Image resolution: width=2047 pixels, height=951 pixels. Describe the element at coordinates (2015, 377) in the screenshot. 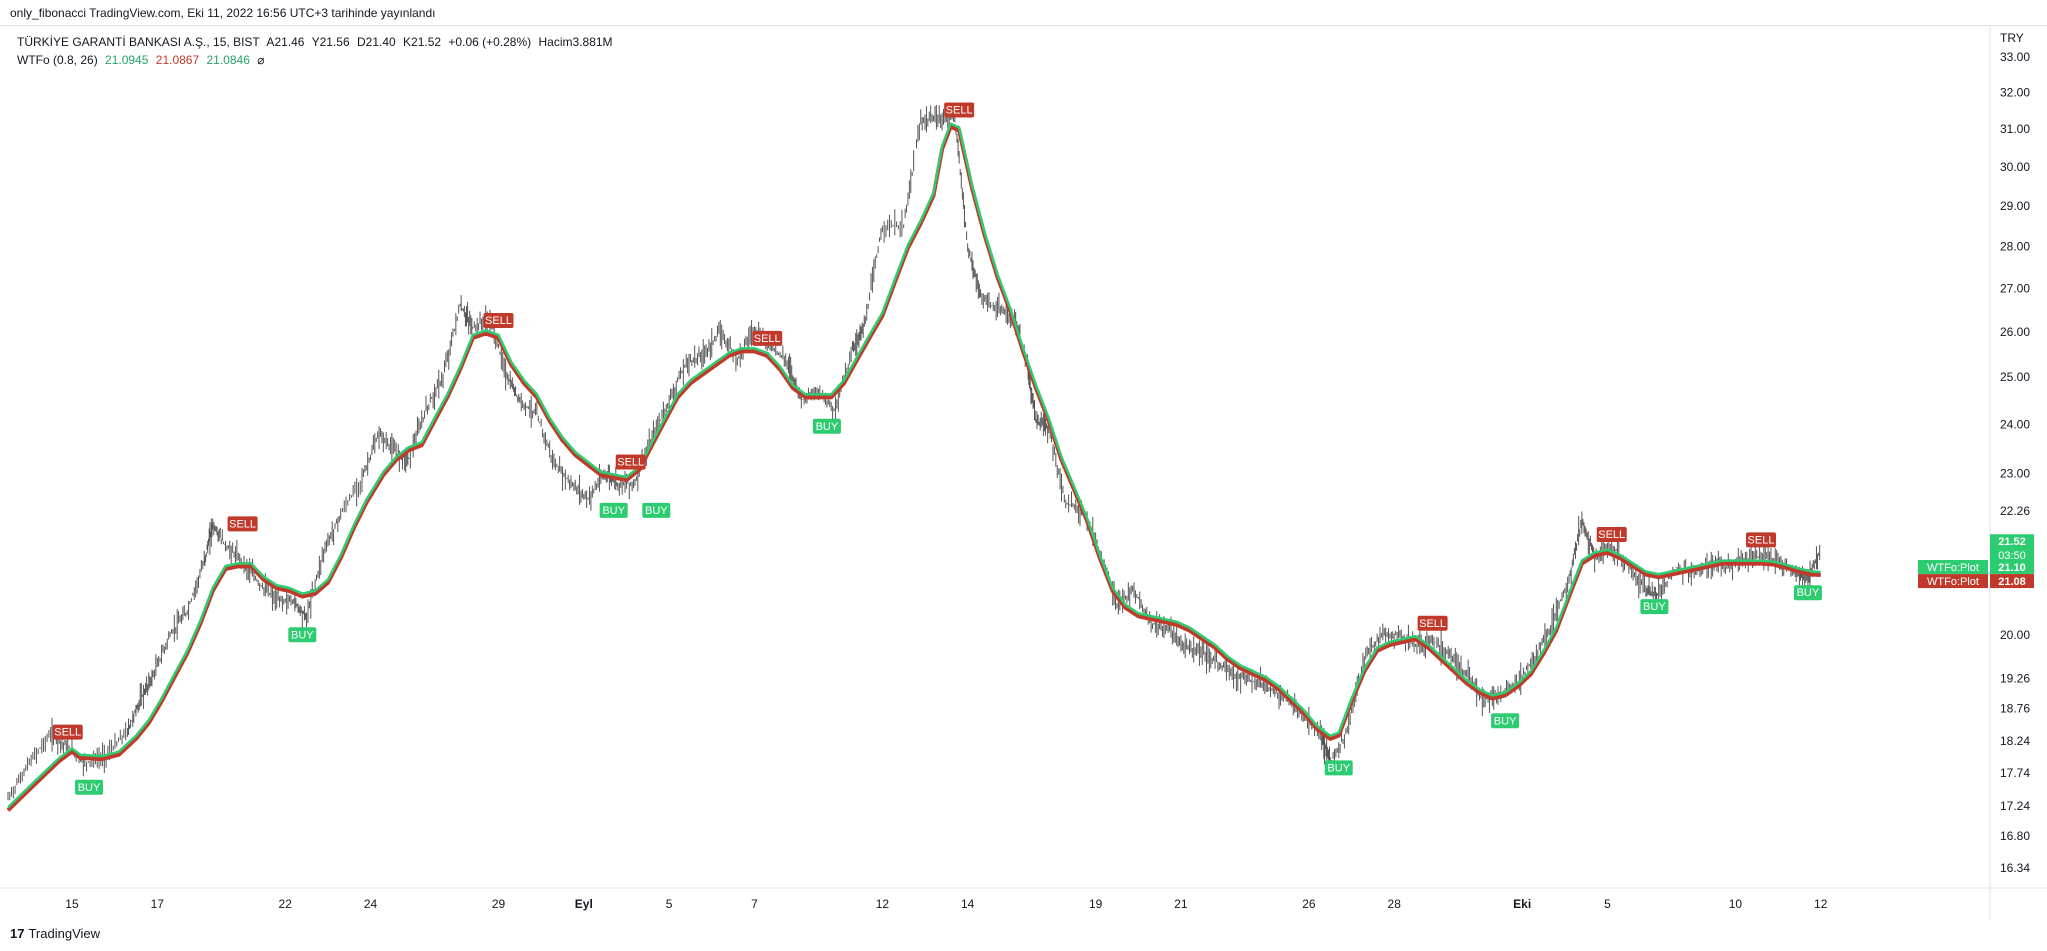

I see `y-tick-label: 25.00` at that location.